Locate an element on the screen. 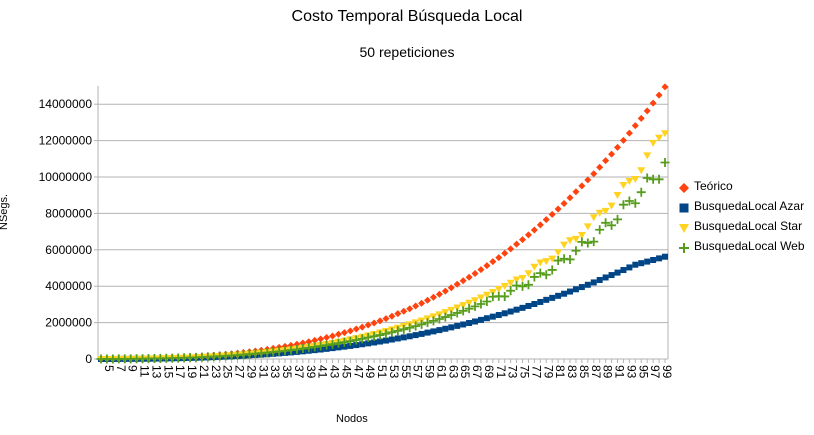  x-tick-label: 33 is located at coordinates (275, 372).